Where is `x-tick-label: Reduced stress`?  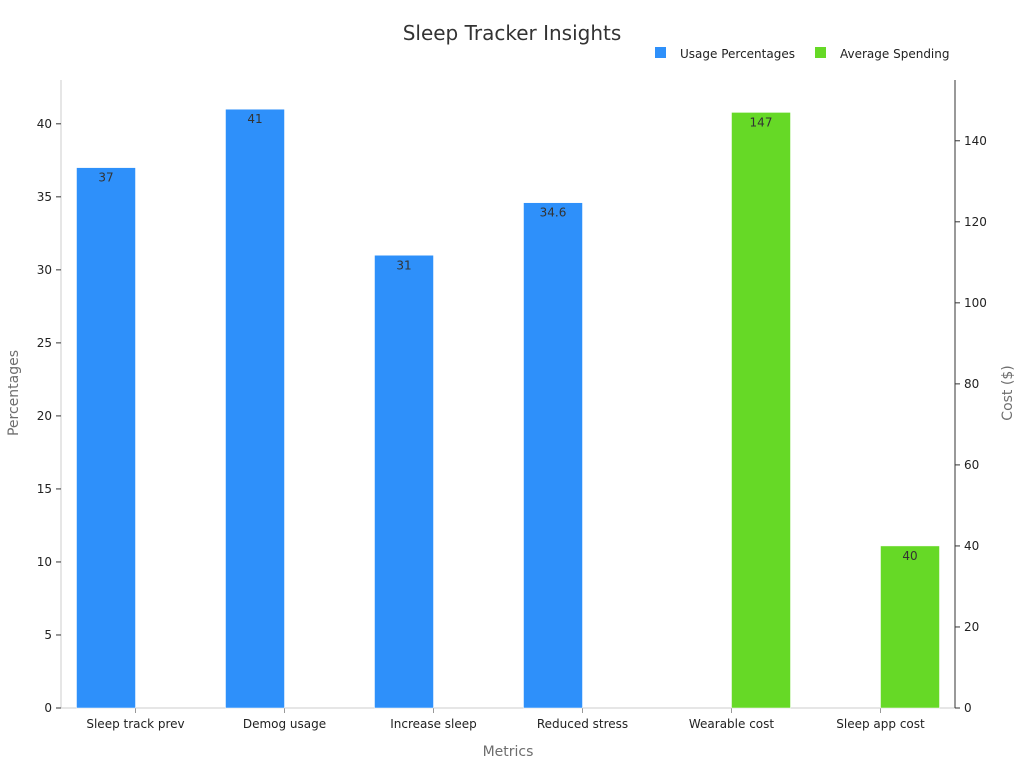 x-tick-label: Reduced stress is located at coordinates (582, 724).